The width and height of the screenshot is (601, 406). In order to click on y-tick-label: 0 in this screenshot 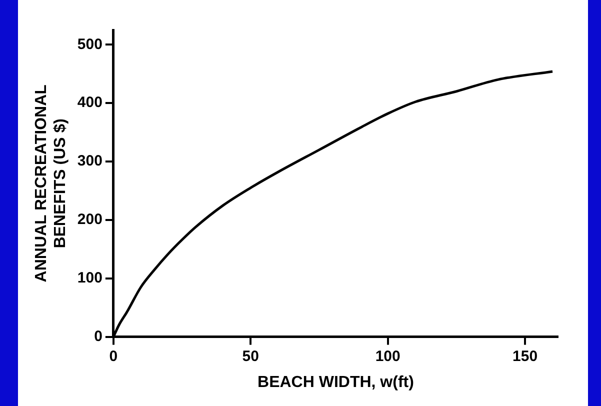, I will do `click(98, 336)`.